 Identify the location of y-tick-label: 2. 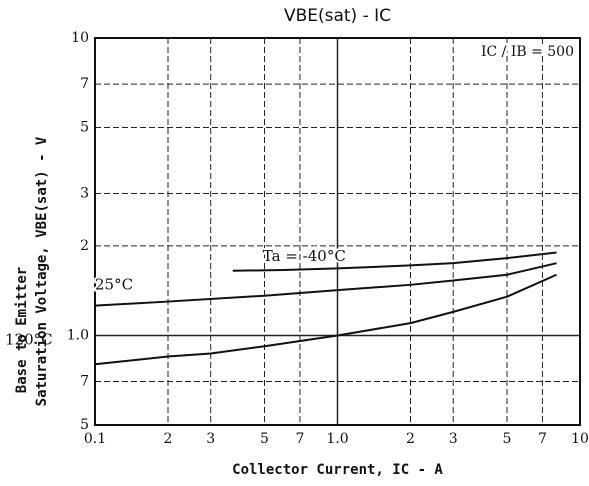
(84, 246).